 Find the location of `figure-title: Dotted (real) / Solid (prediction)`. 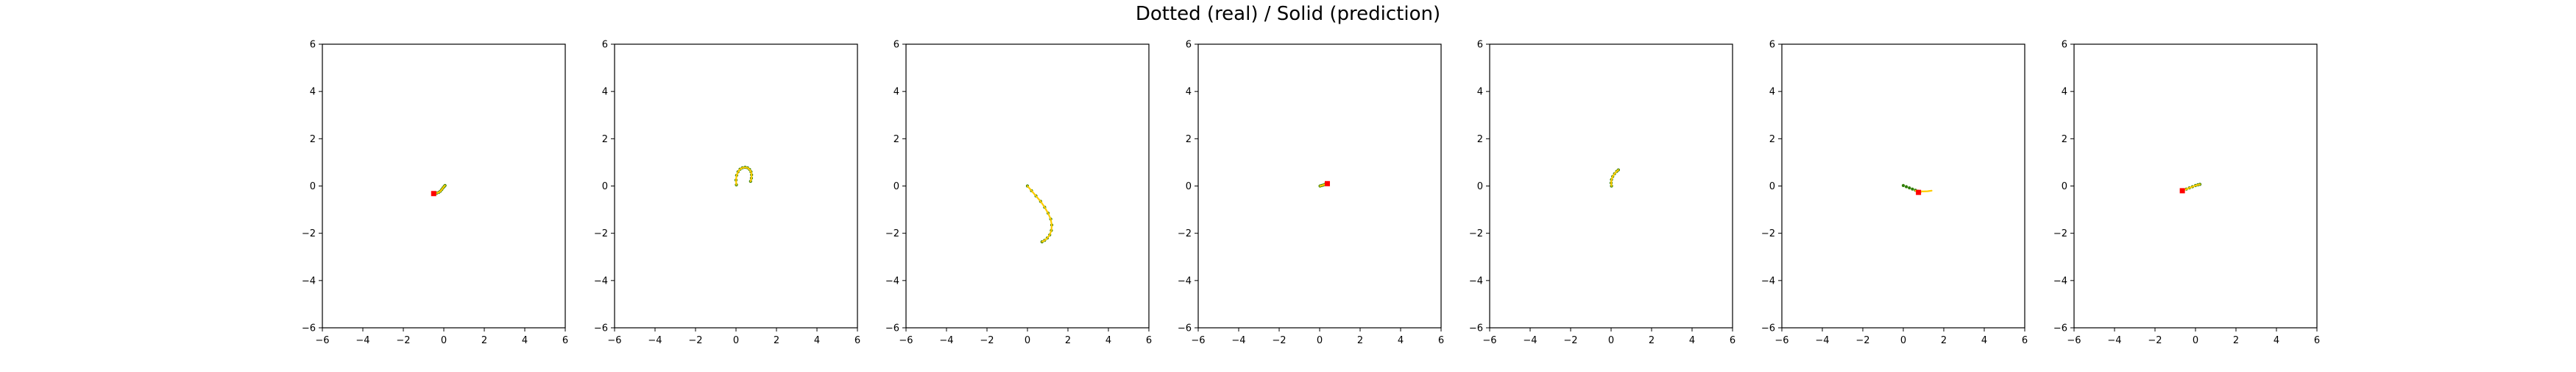

figure-title: Dotted (real) / Solid (prediction) is located at coordinates (1288, 14).